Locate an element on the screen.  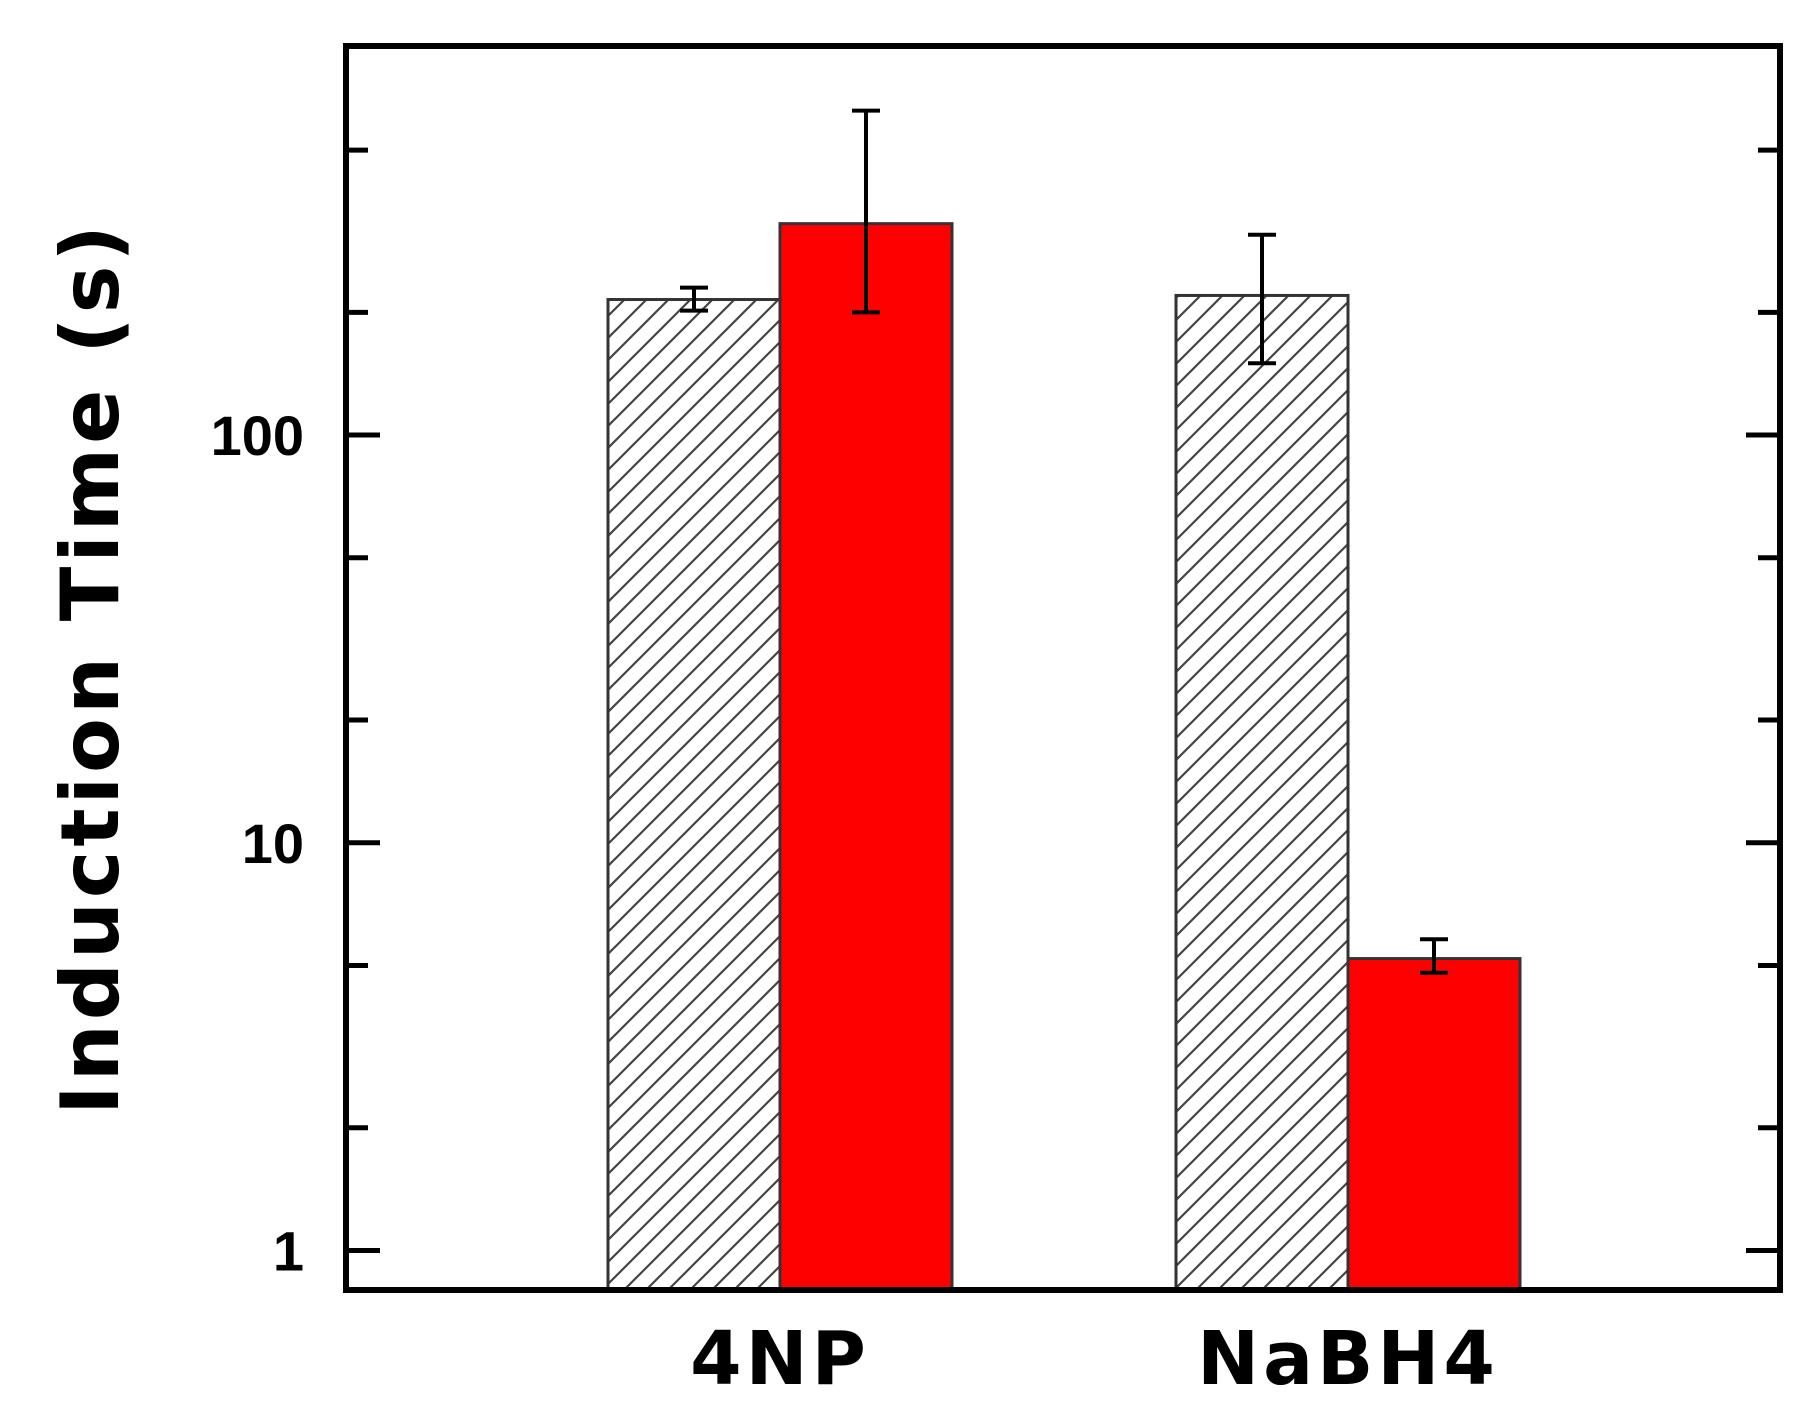
x-tick-labels: 4NP NaBH4 is located at coordinates (1094, 1359).